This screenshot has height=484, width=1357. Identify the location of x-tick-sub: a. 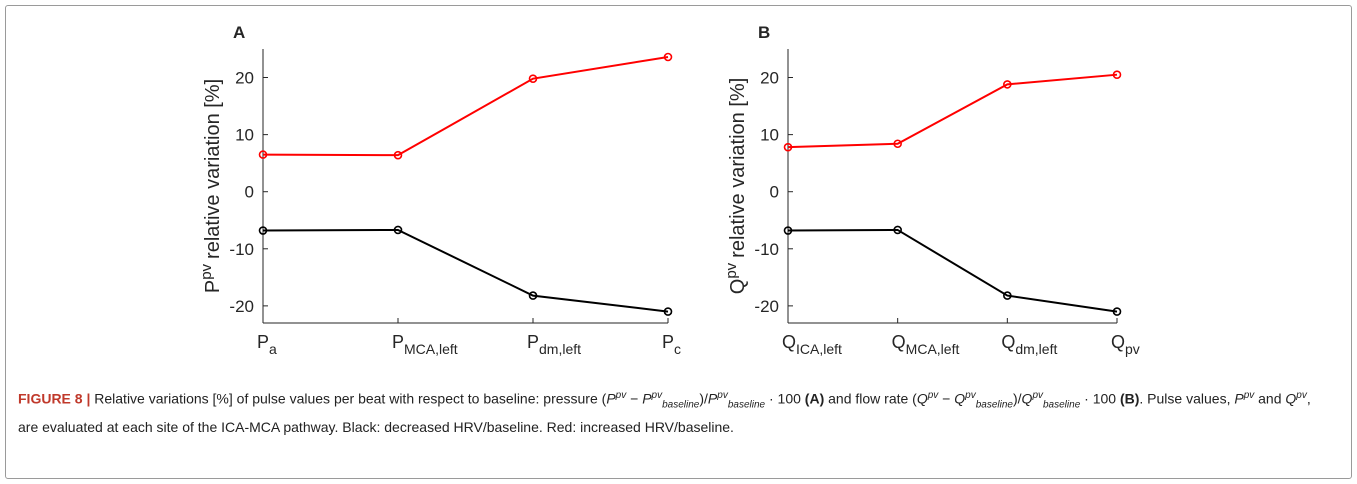
(273, 349).